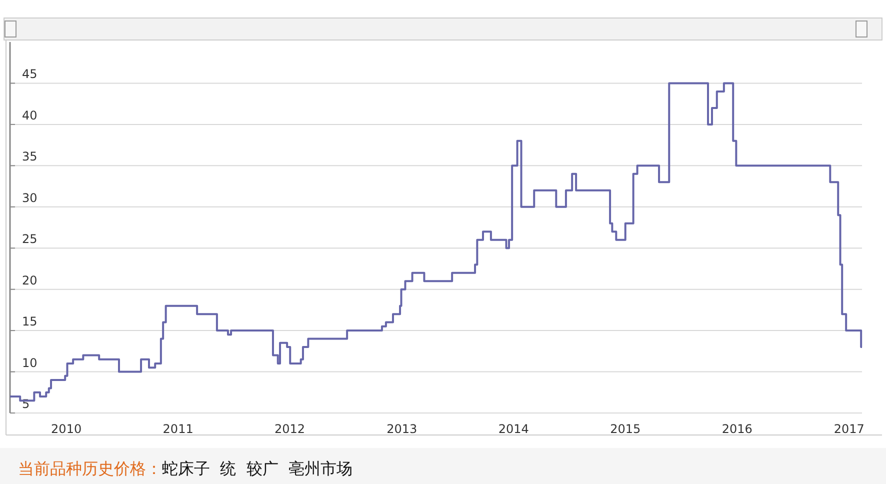 This screenshot has width=886, height=484. Describe the element at coordinates (30, 115) in the screenshot. I see `y-tick-label: 40` at that location.